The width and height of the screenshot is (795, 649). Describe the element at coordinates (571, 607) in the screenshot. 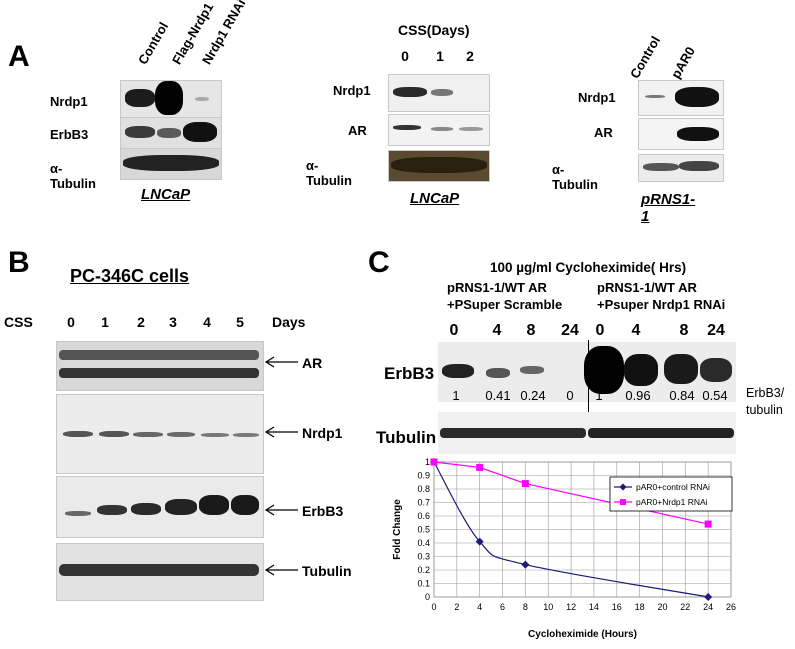

I see `x-tick-label: 12` at that location.